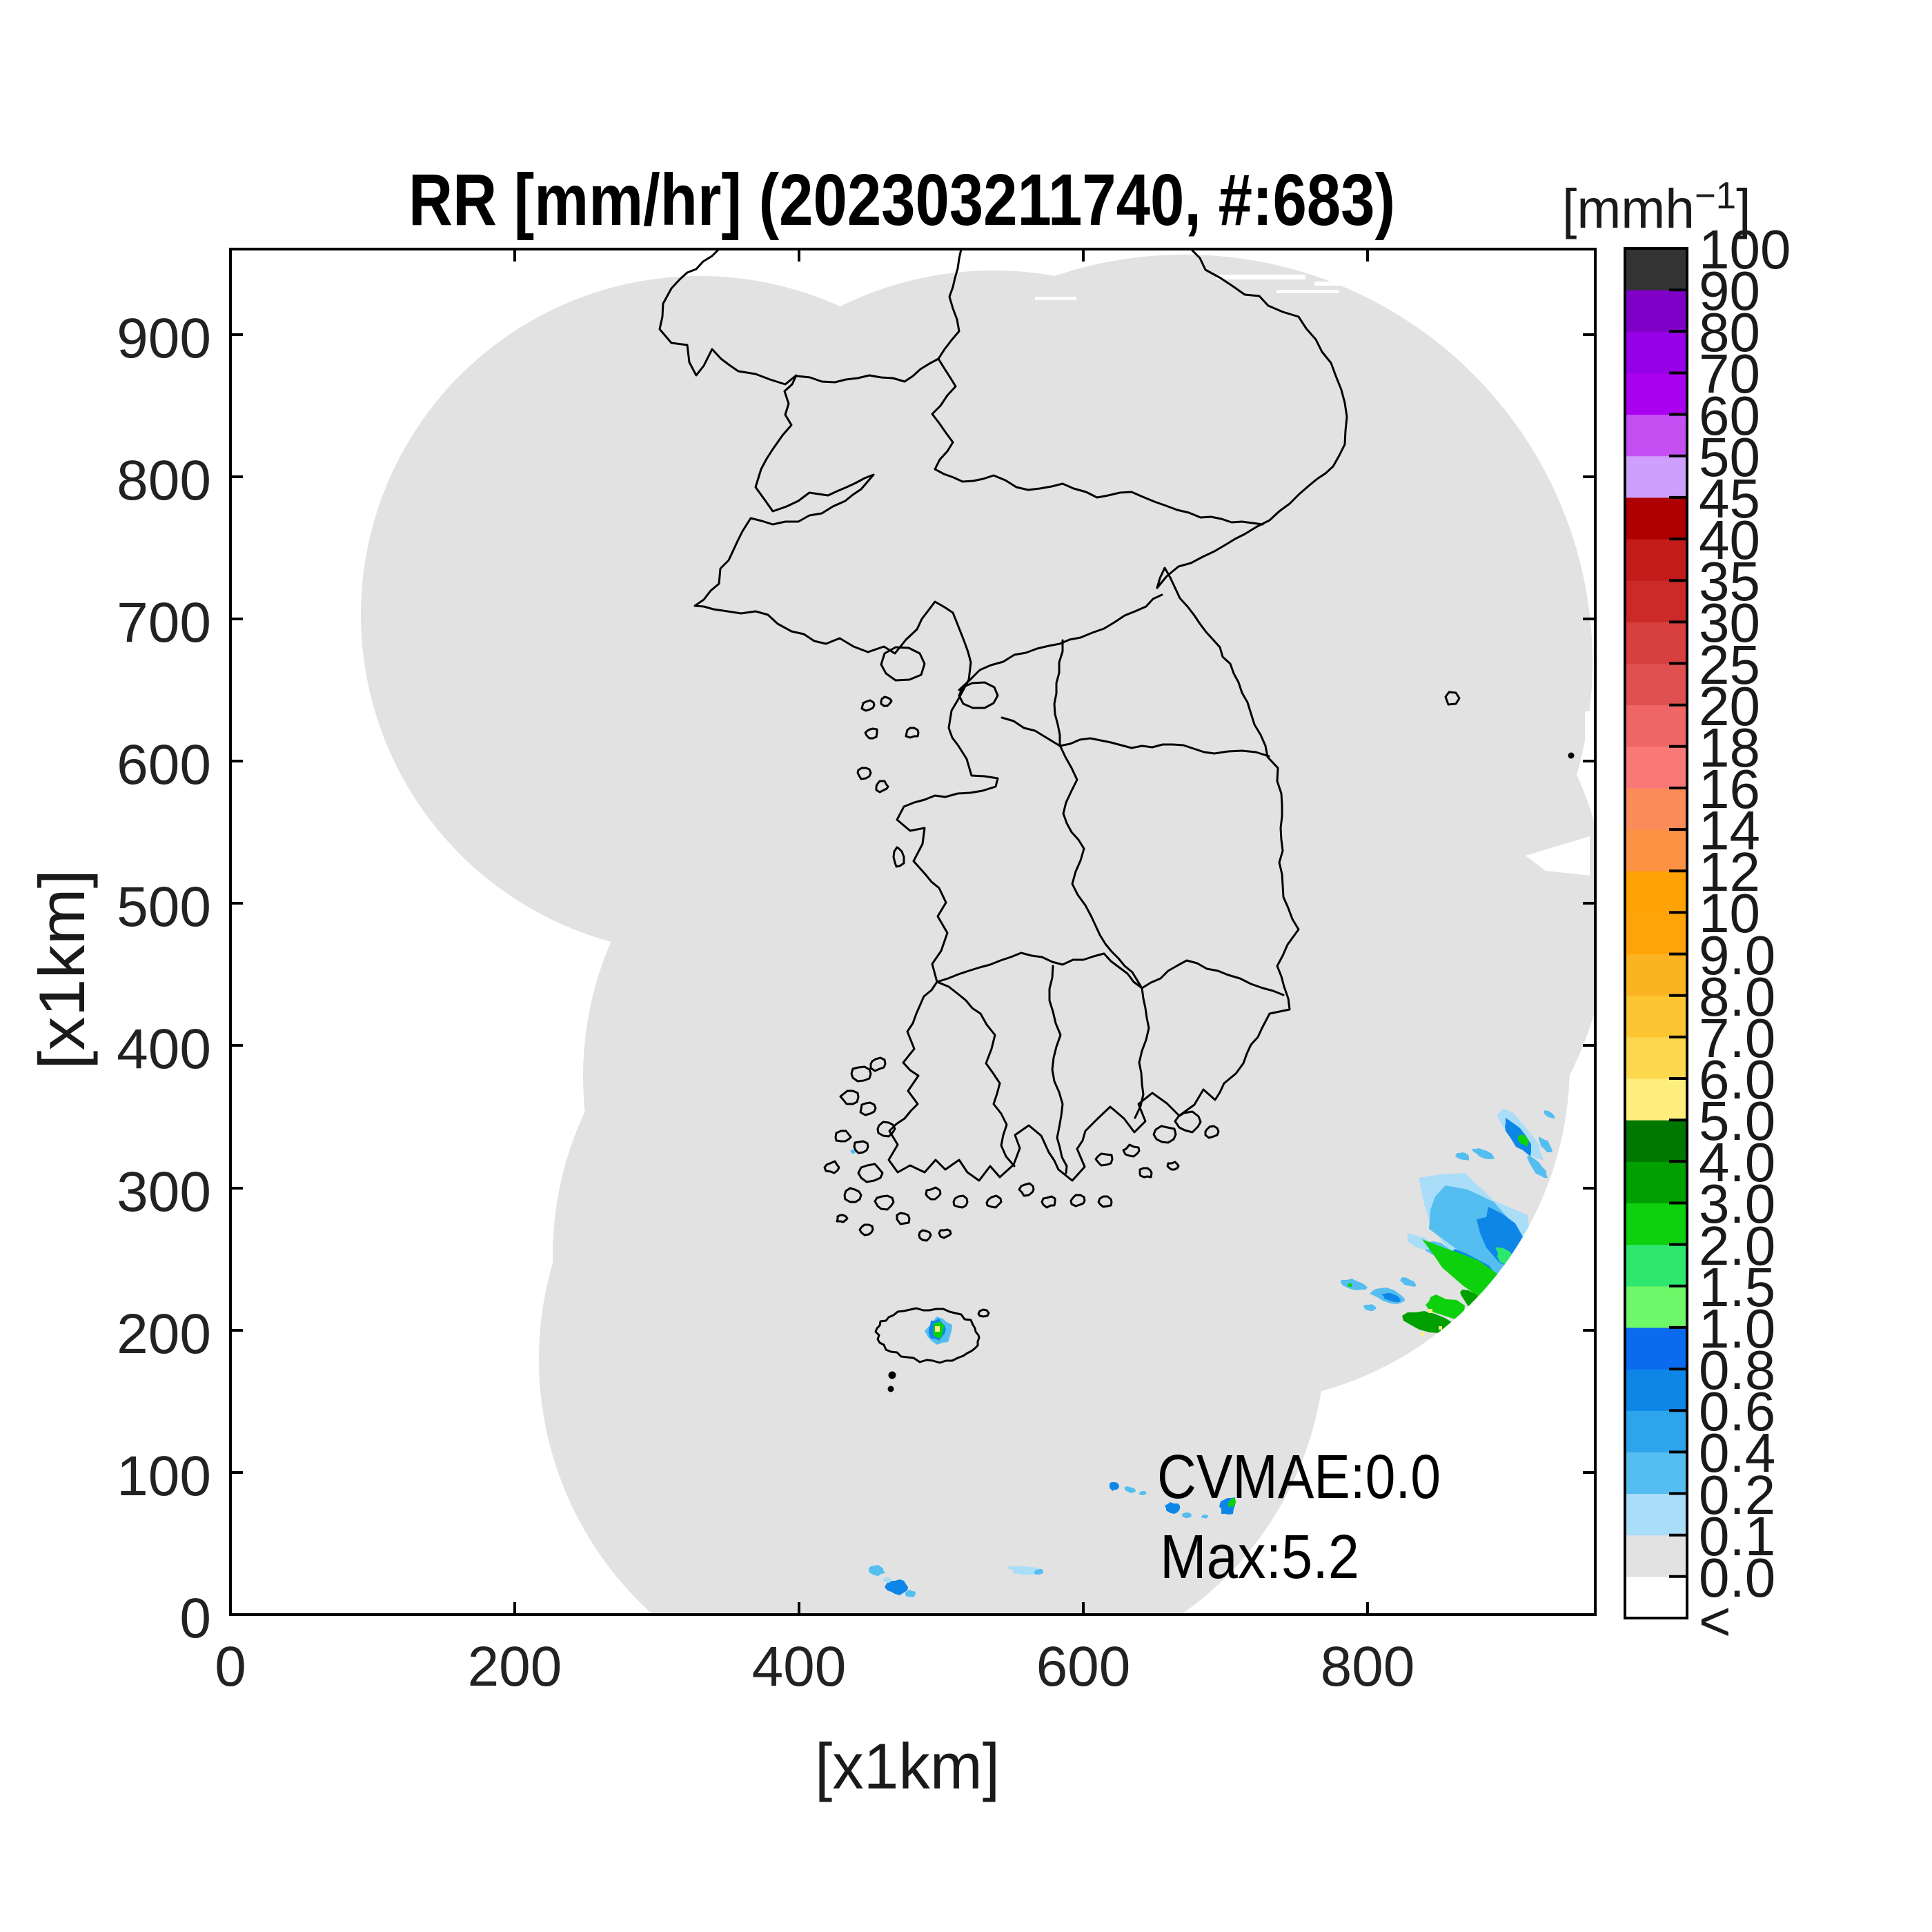 The height and width of the screenshot is (1932, 1932). Describe the element at coordinates (164, 338) in the screenshot. I see `svg-text: 900` at that location.